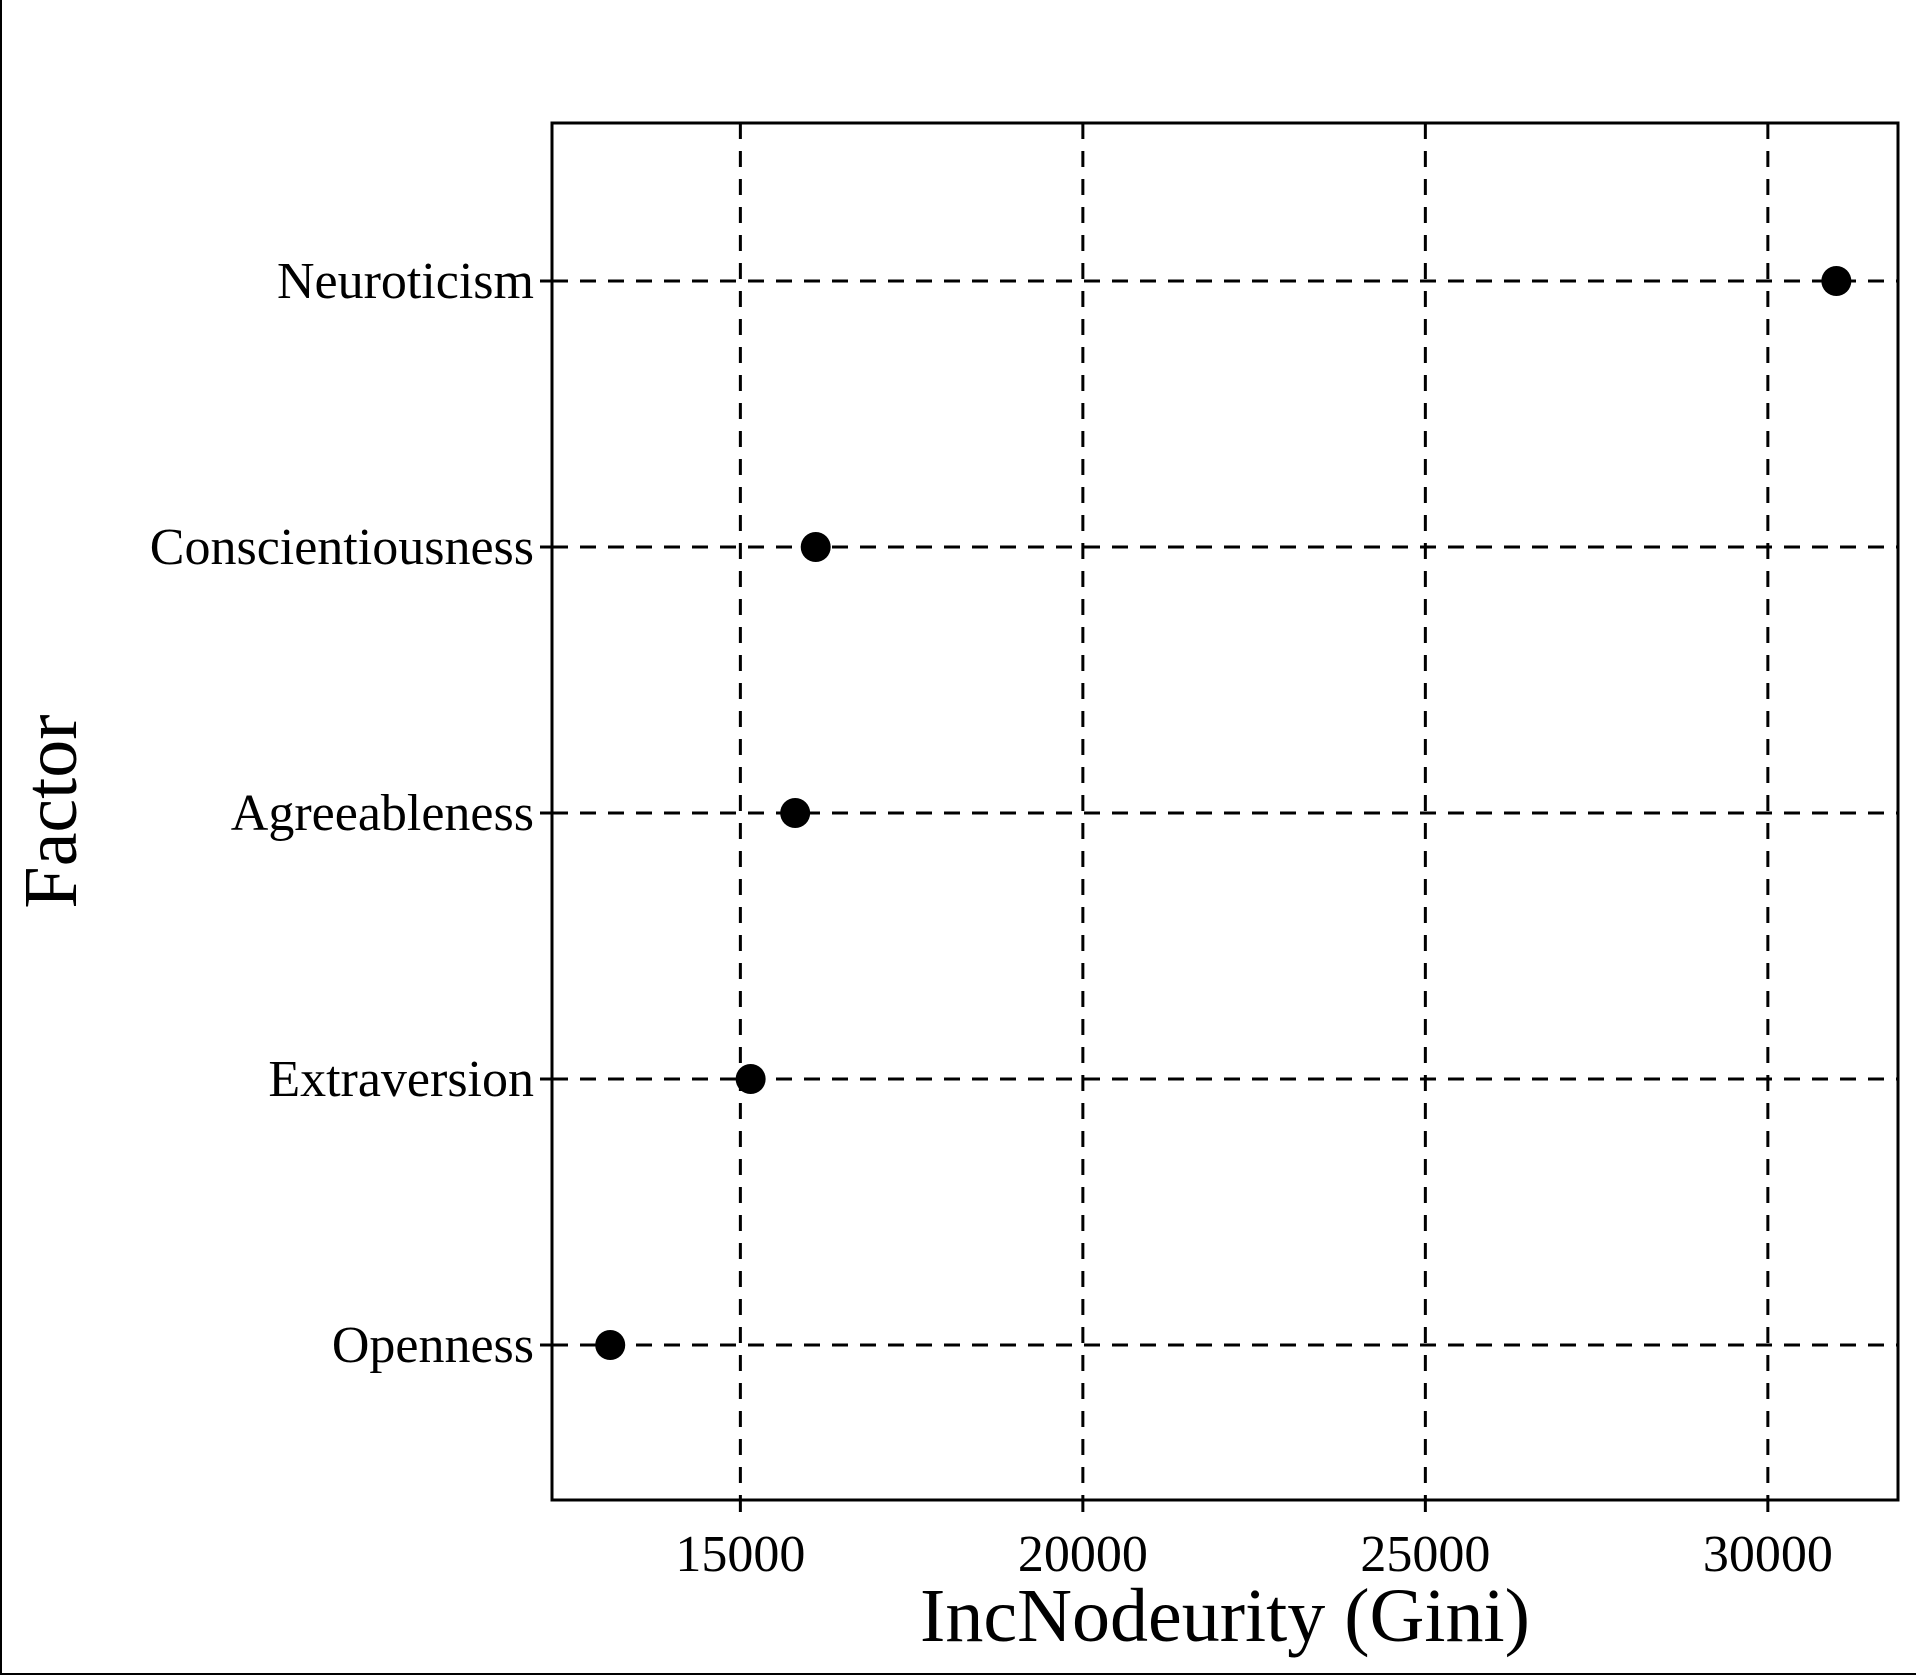  Describe the element at coordinates (1425, 1554) in the screenshot. I see `x-tick-label: 25000` at that location.